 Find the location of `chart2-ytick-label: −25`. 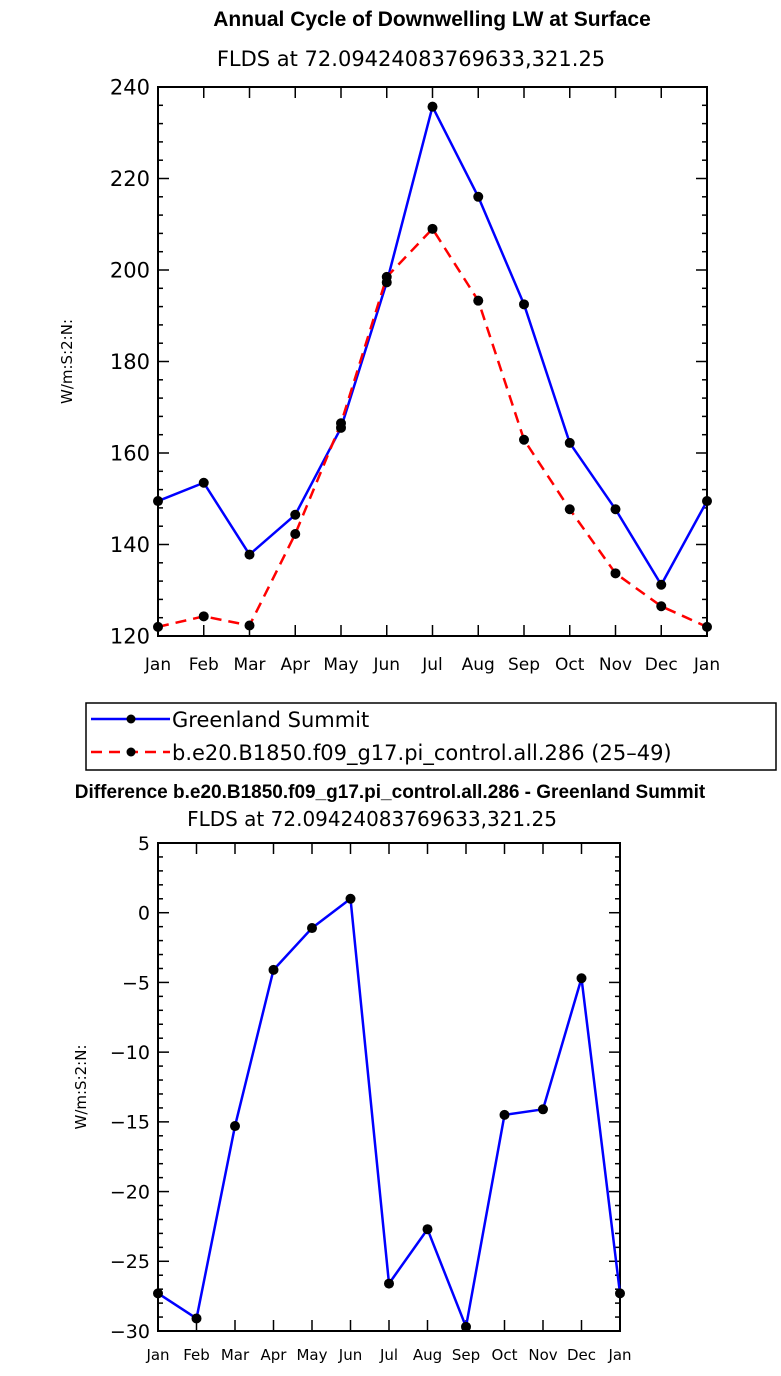

chart2-ytick-label: −25 is located at coordinates (130, 1262).